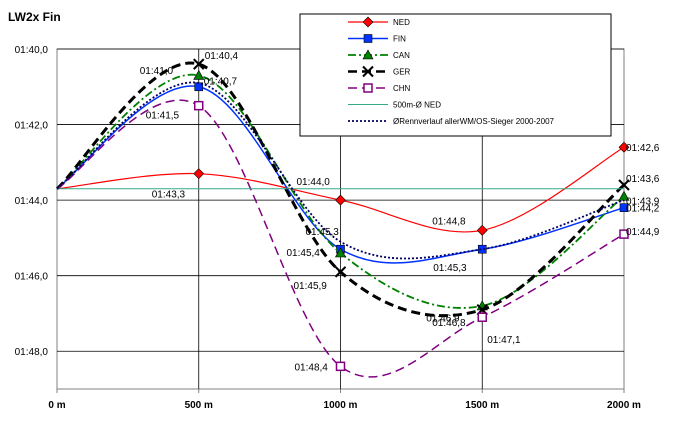 The image size is (673, 425). What do you see at coordinates (34, 17) in the screenshot?
I see `chart-title: LW2x Fin` at bounding box center [34, 17].